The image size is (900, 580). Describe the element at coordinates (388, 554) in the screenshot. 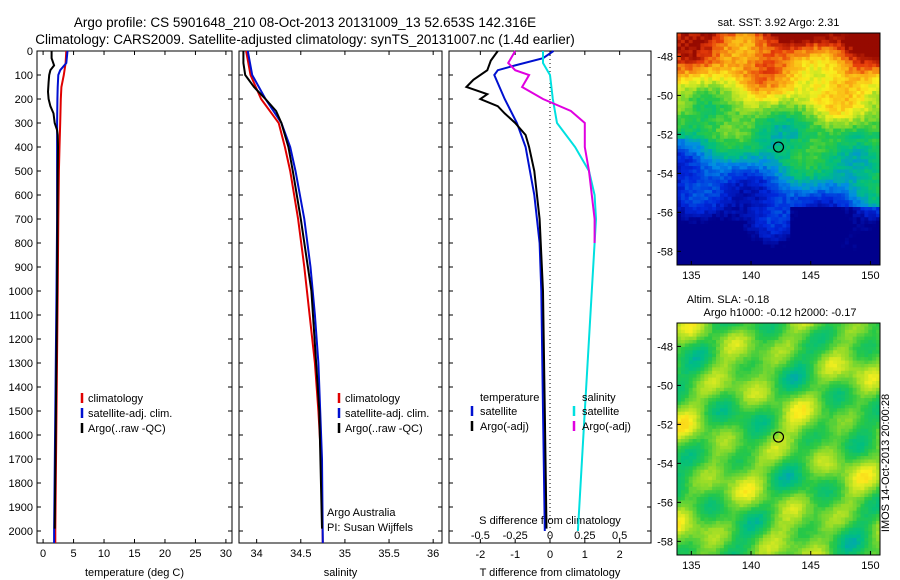

I see `salinity-xtick-label: 35.5` at that location.